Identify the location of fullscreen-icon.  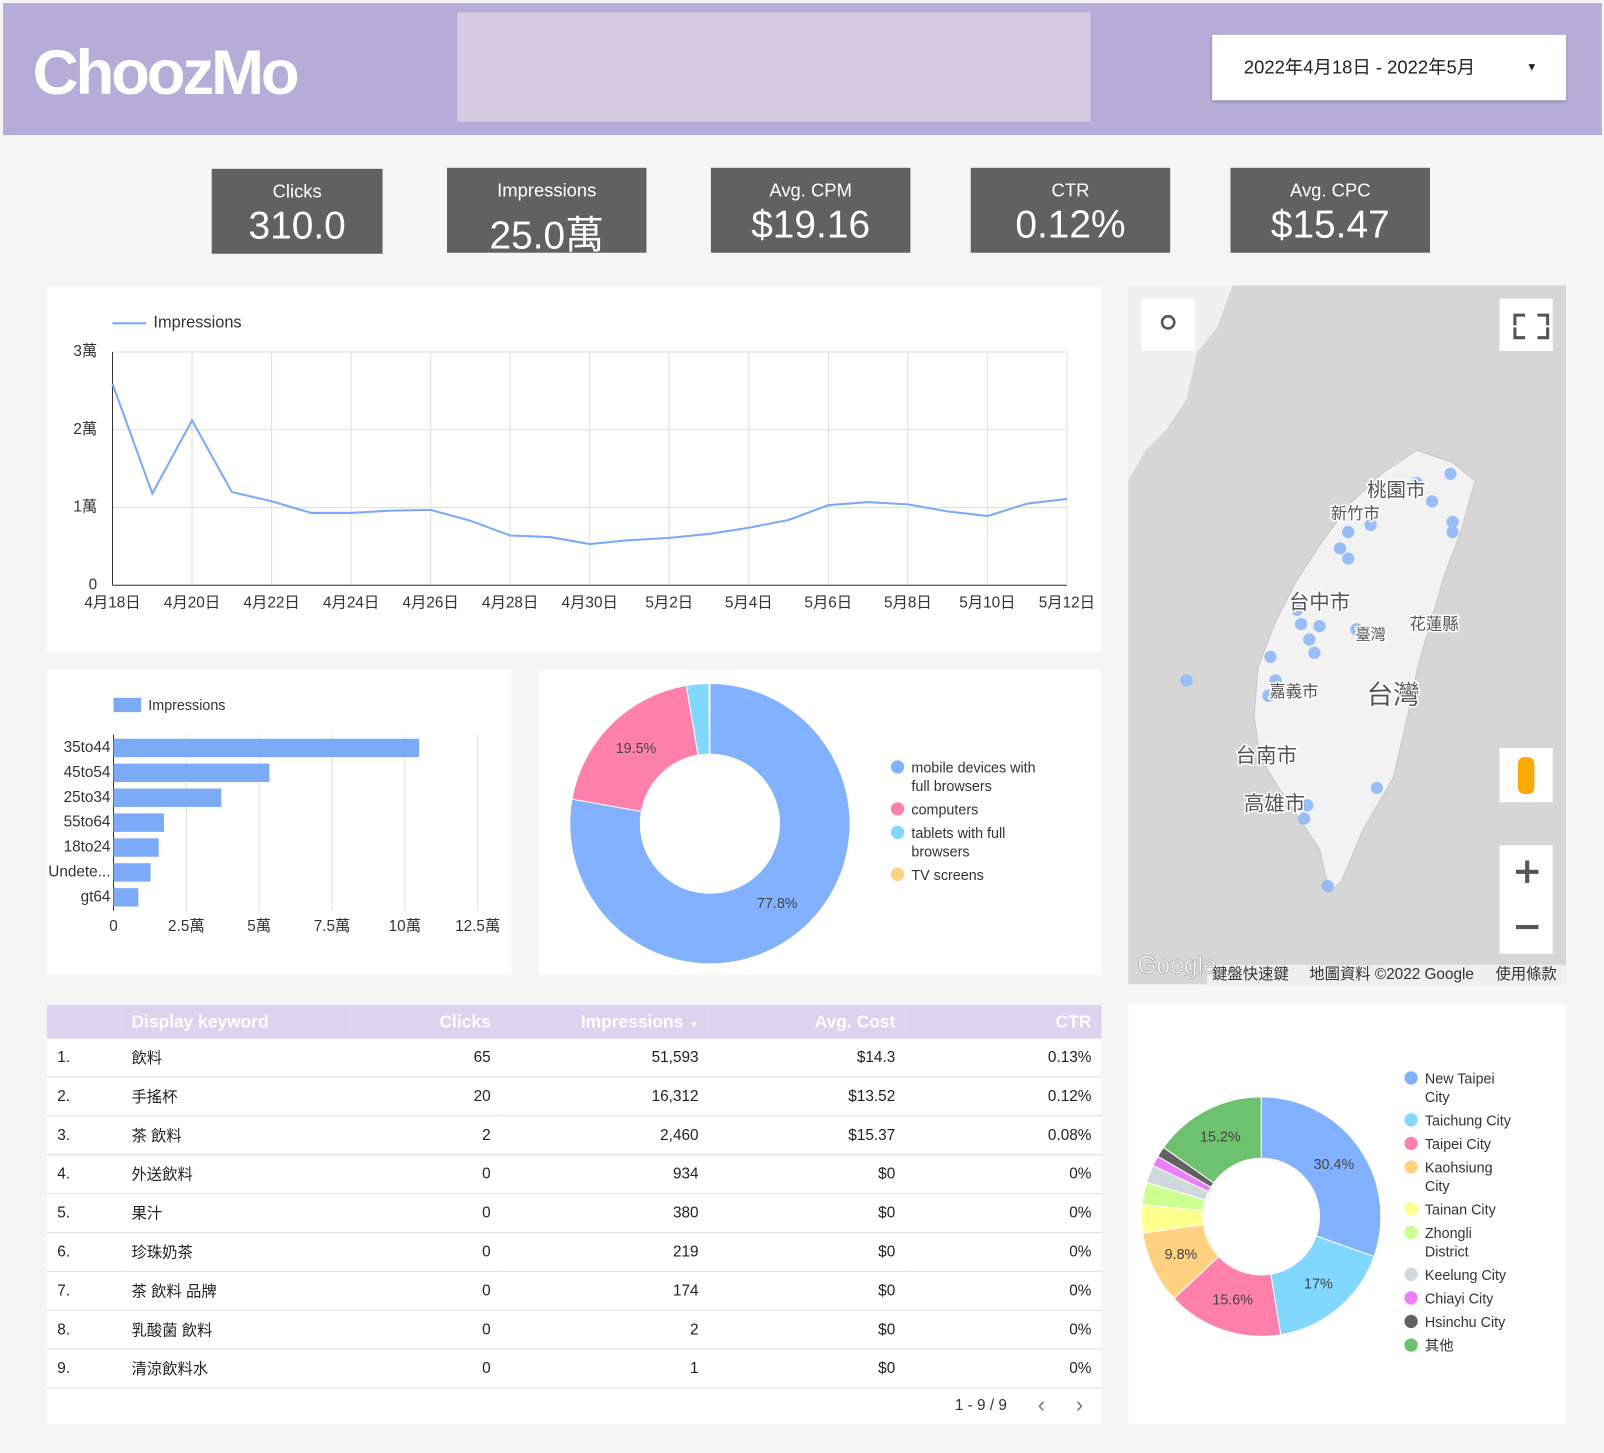
(1531, 326).